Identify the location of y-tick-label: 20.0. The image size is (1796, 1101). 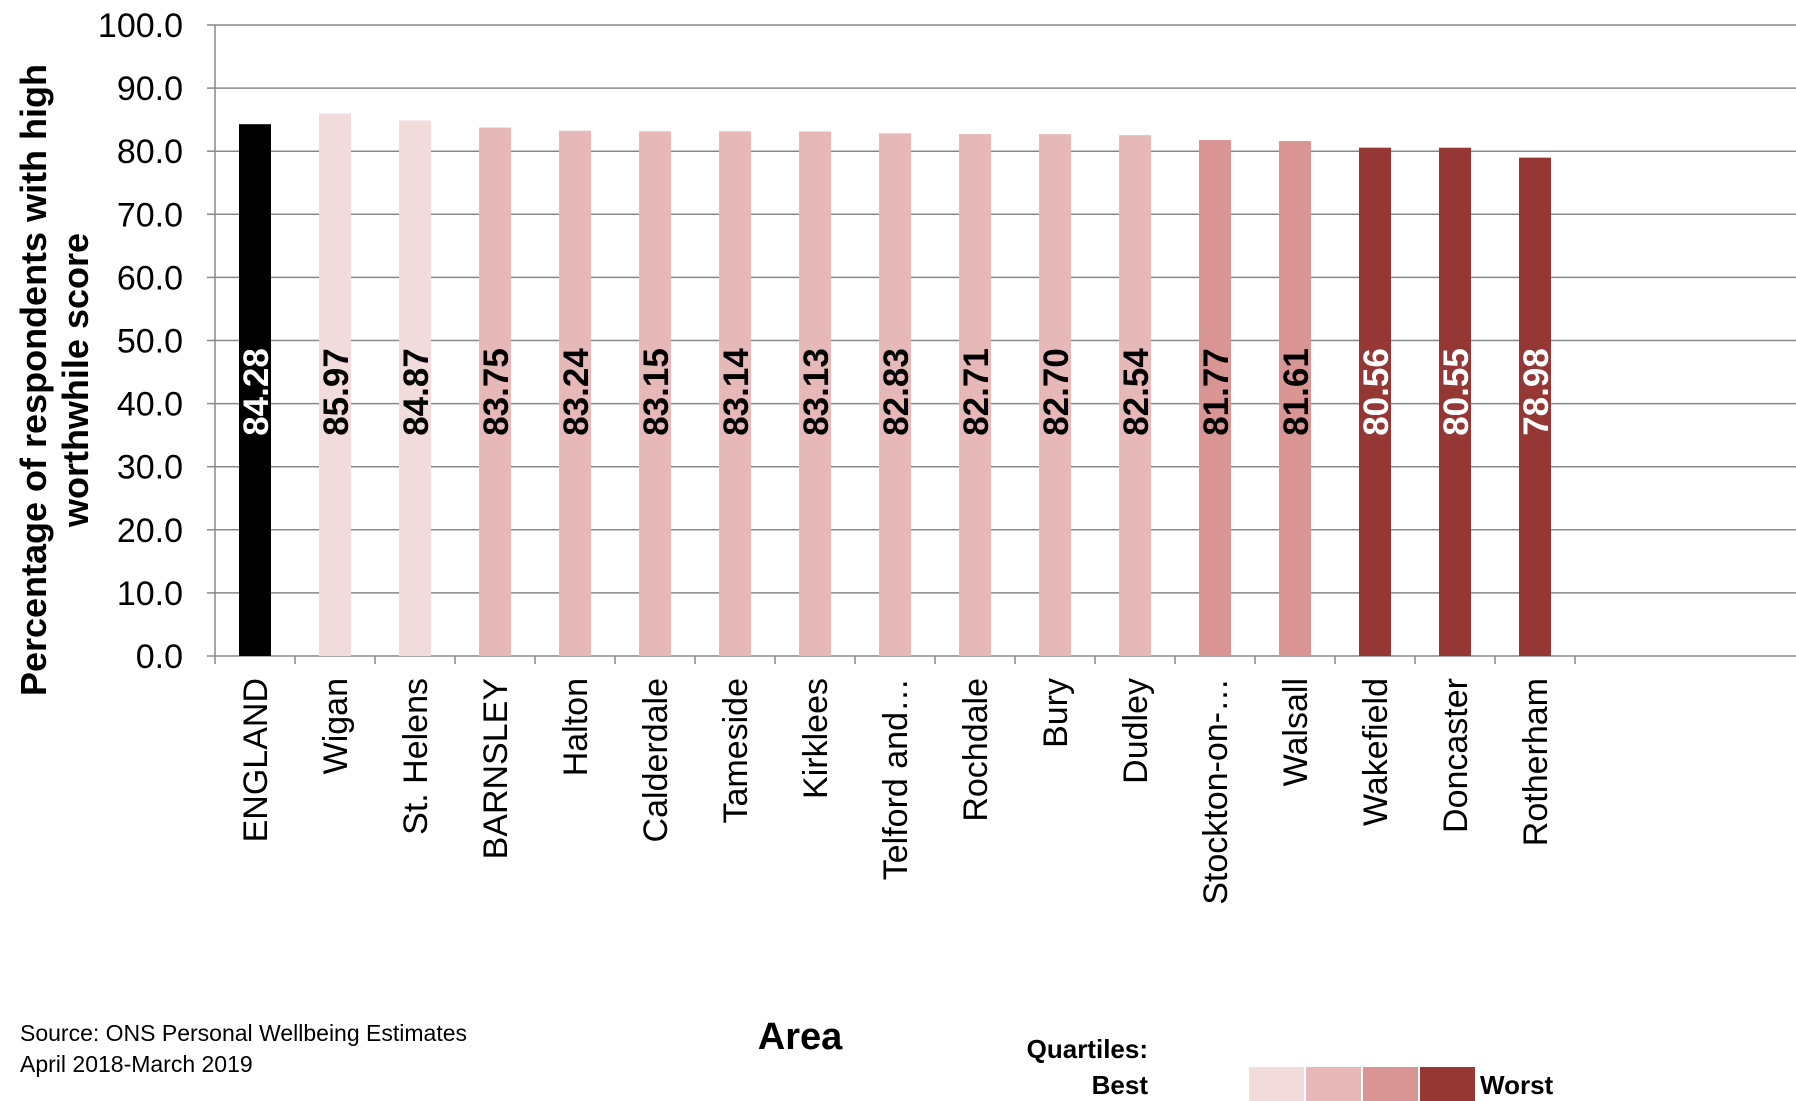
(150, 531).